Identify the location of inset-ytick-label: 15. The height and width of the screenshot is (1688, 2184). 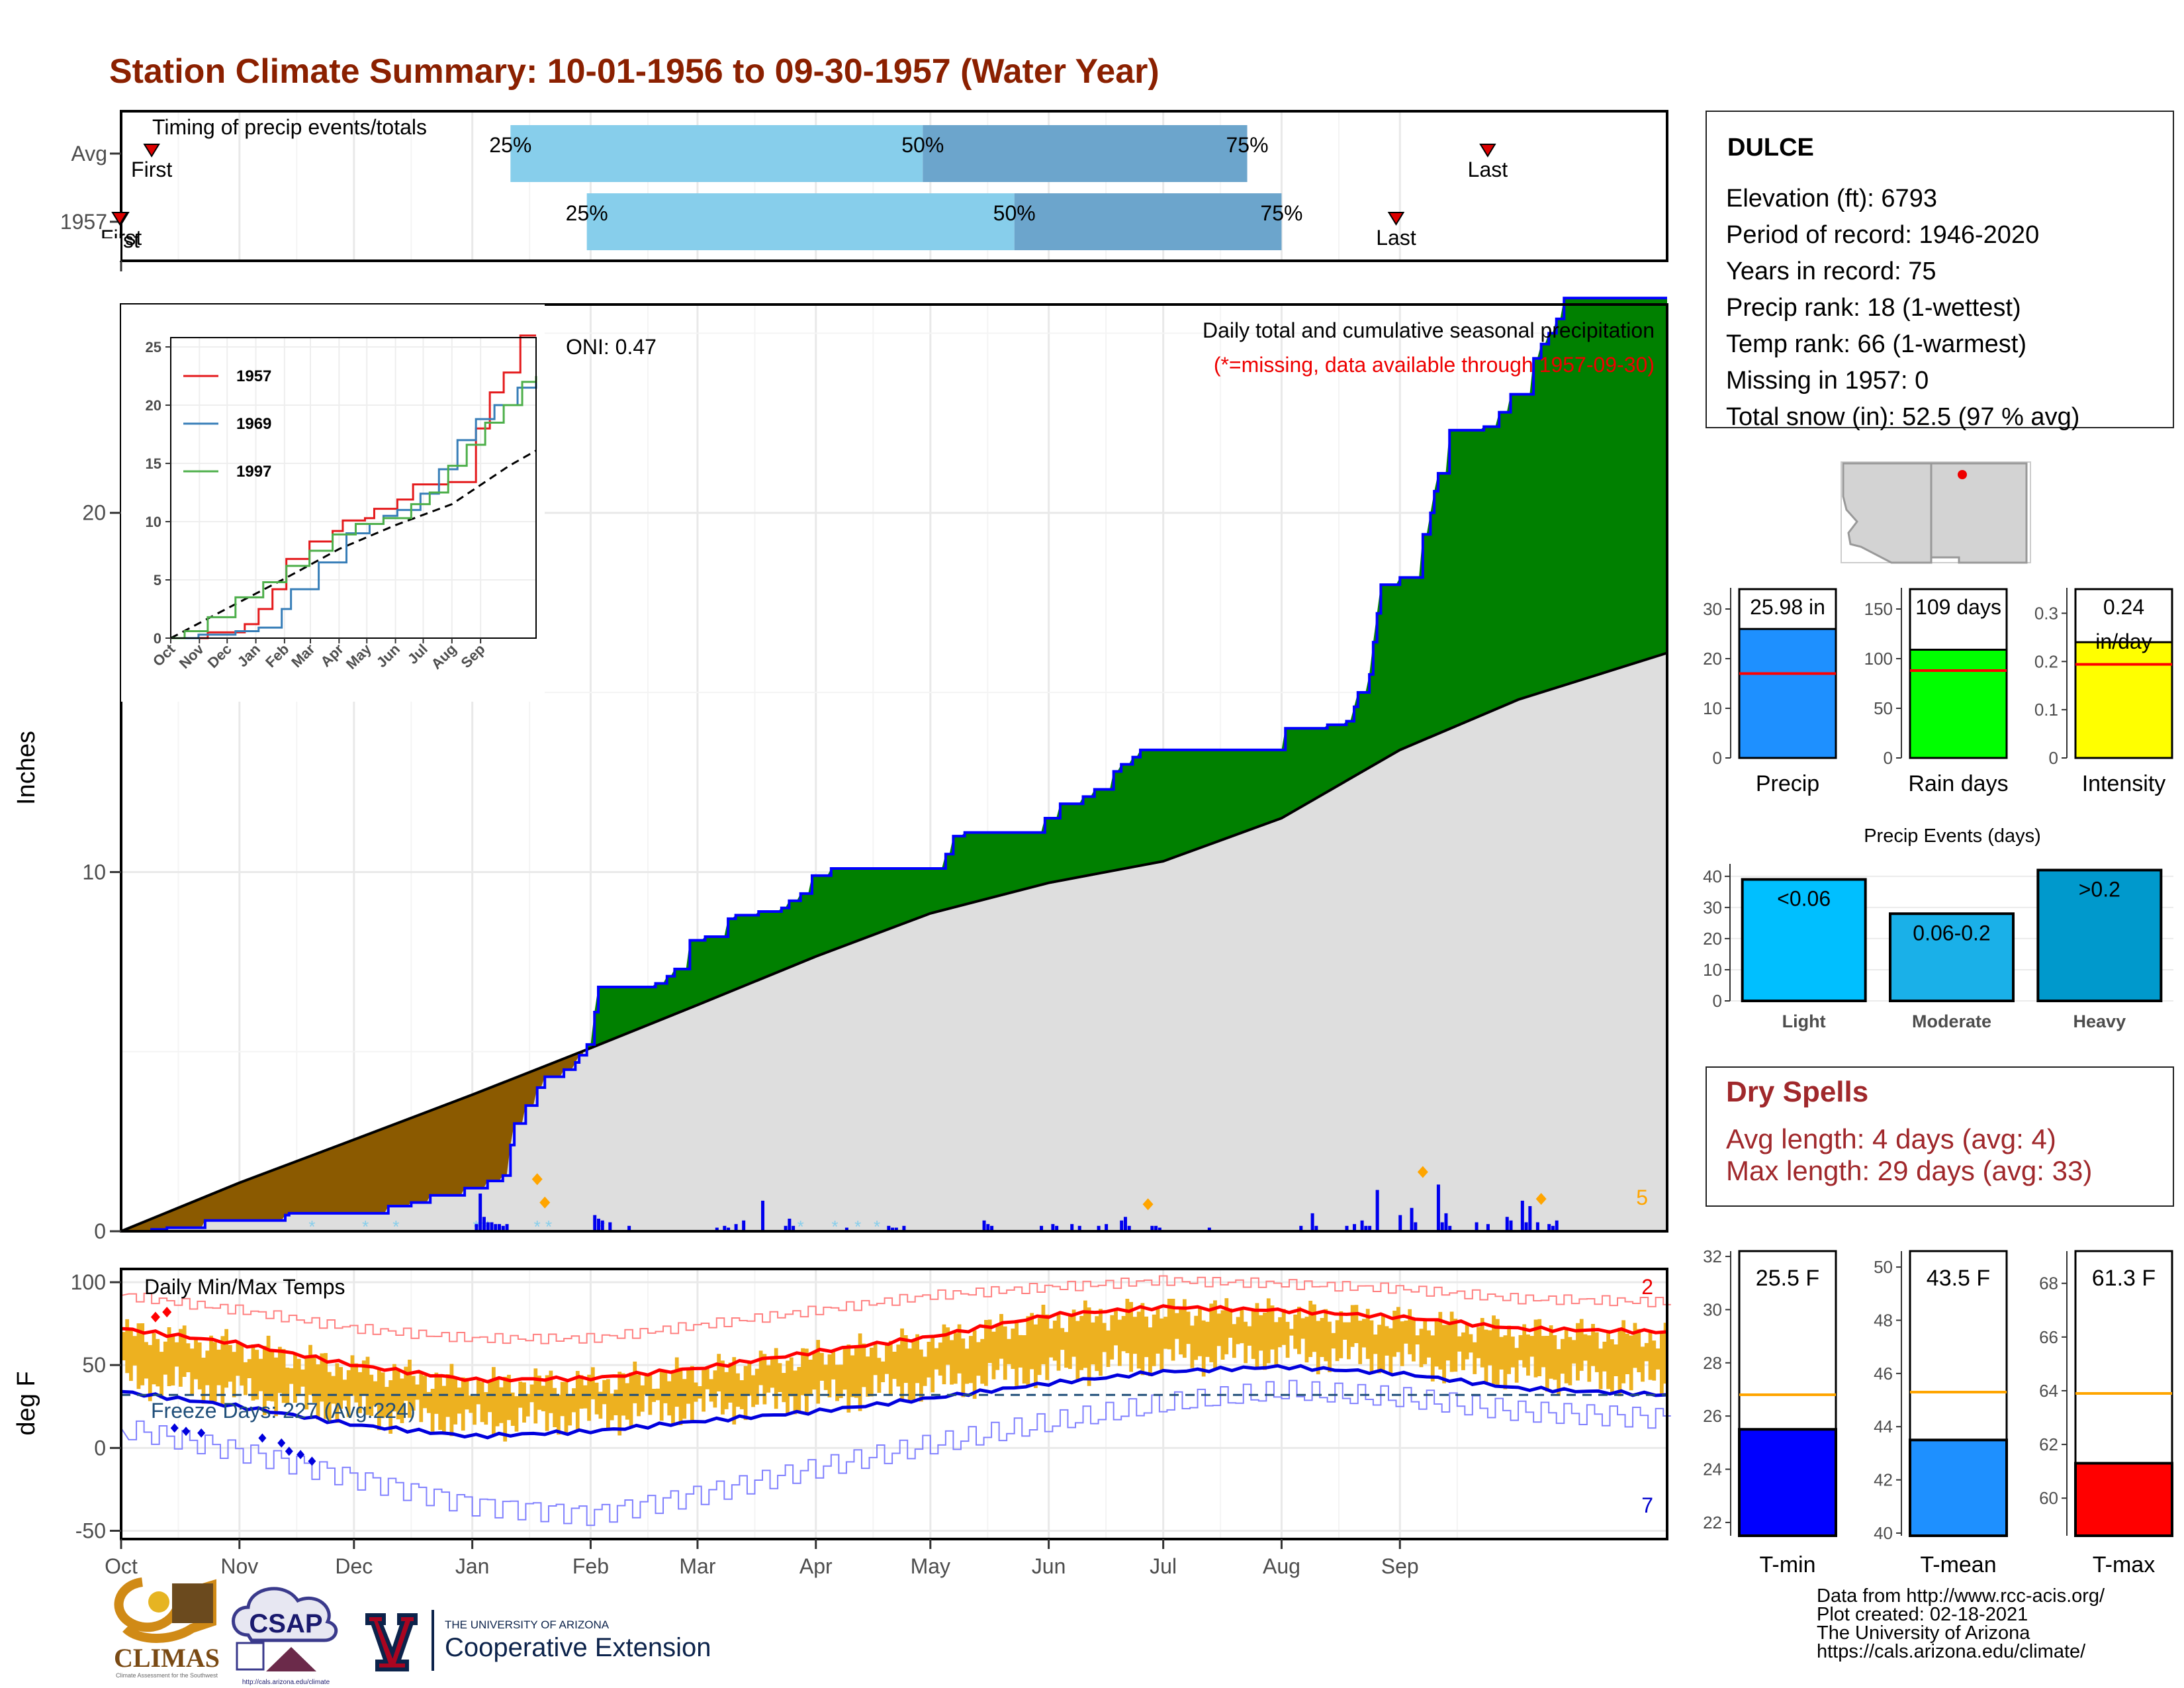
(153, 463).